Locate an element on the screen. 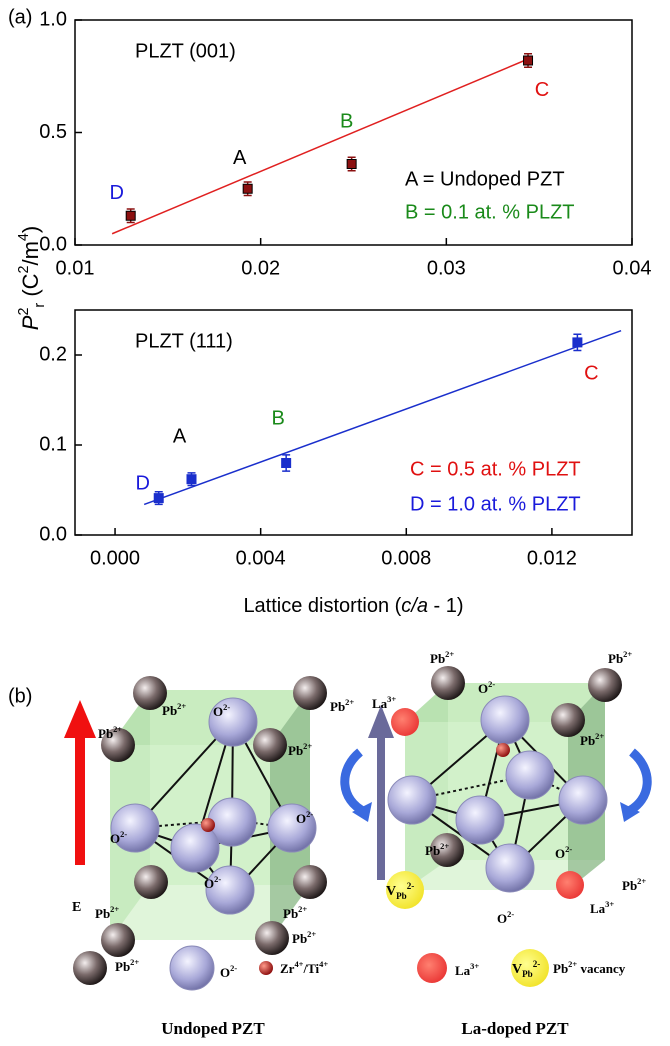 Image resolution: width=670 pixels, height=1046 pixels. y-tick-label: 1.0 is located at coordinates (53, 19).